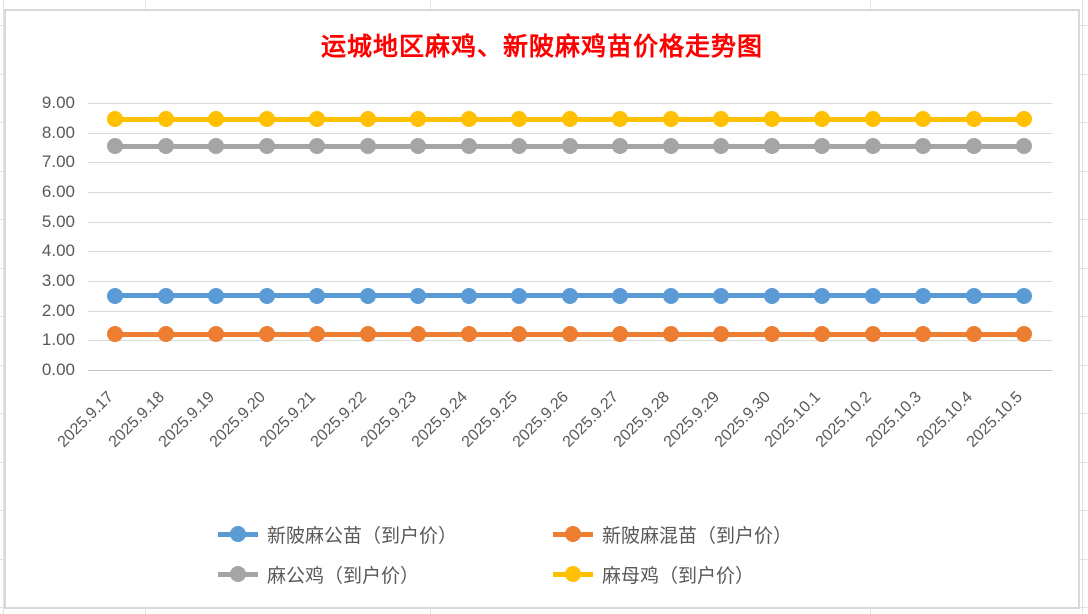 Image resolution: width=1088 pixels, height=614 pixels. What do you see at coordinates (58, 162) in the screenshot?
I see `y-axis-tick-label: 7.00` at bounding box center [58, 162].